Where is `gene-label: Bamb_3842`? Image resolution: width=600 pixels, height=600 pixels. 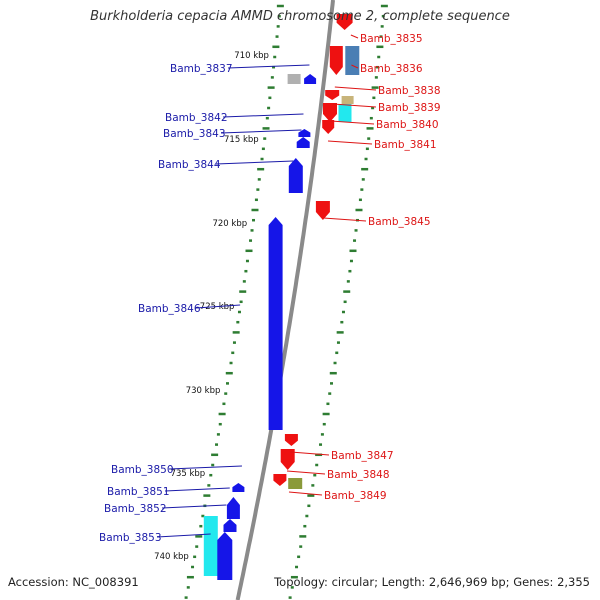
gene-label: Bamb_3842 is located at coordinates (196, 118).